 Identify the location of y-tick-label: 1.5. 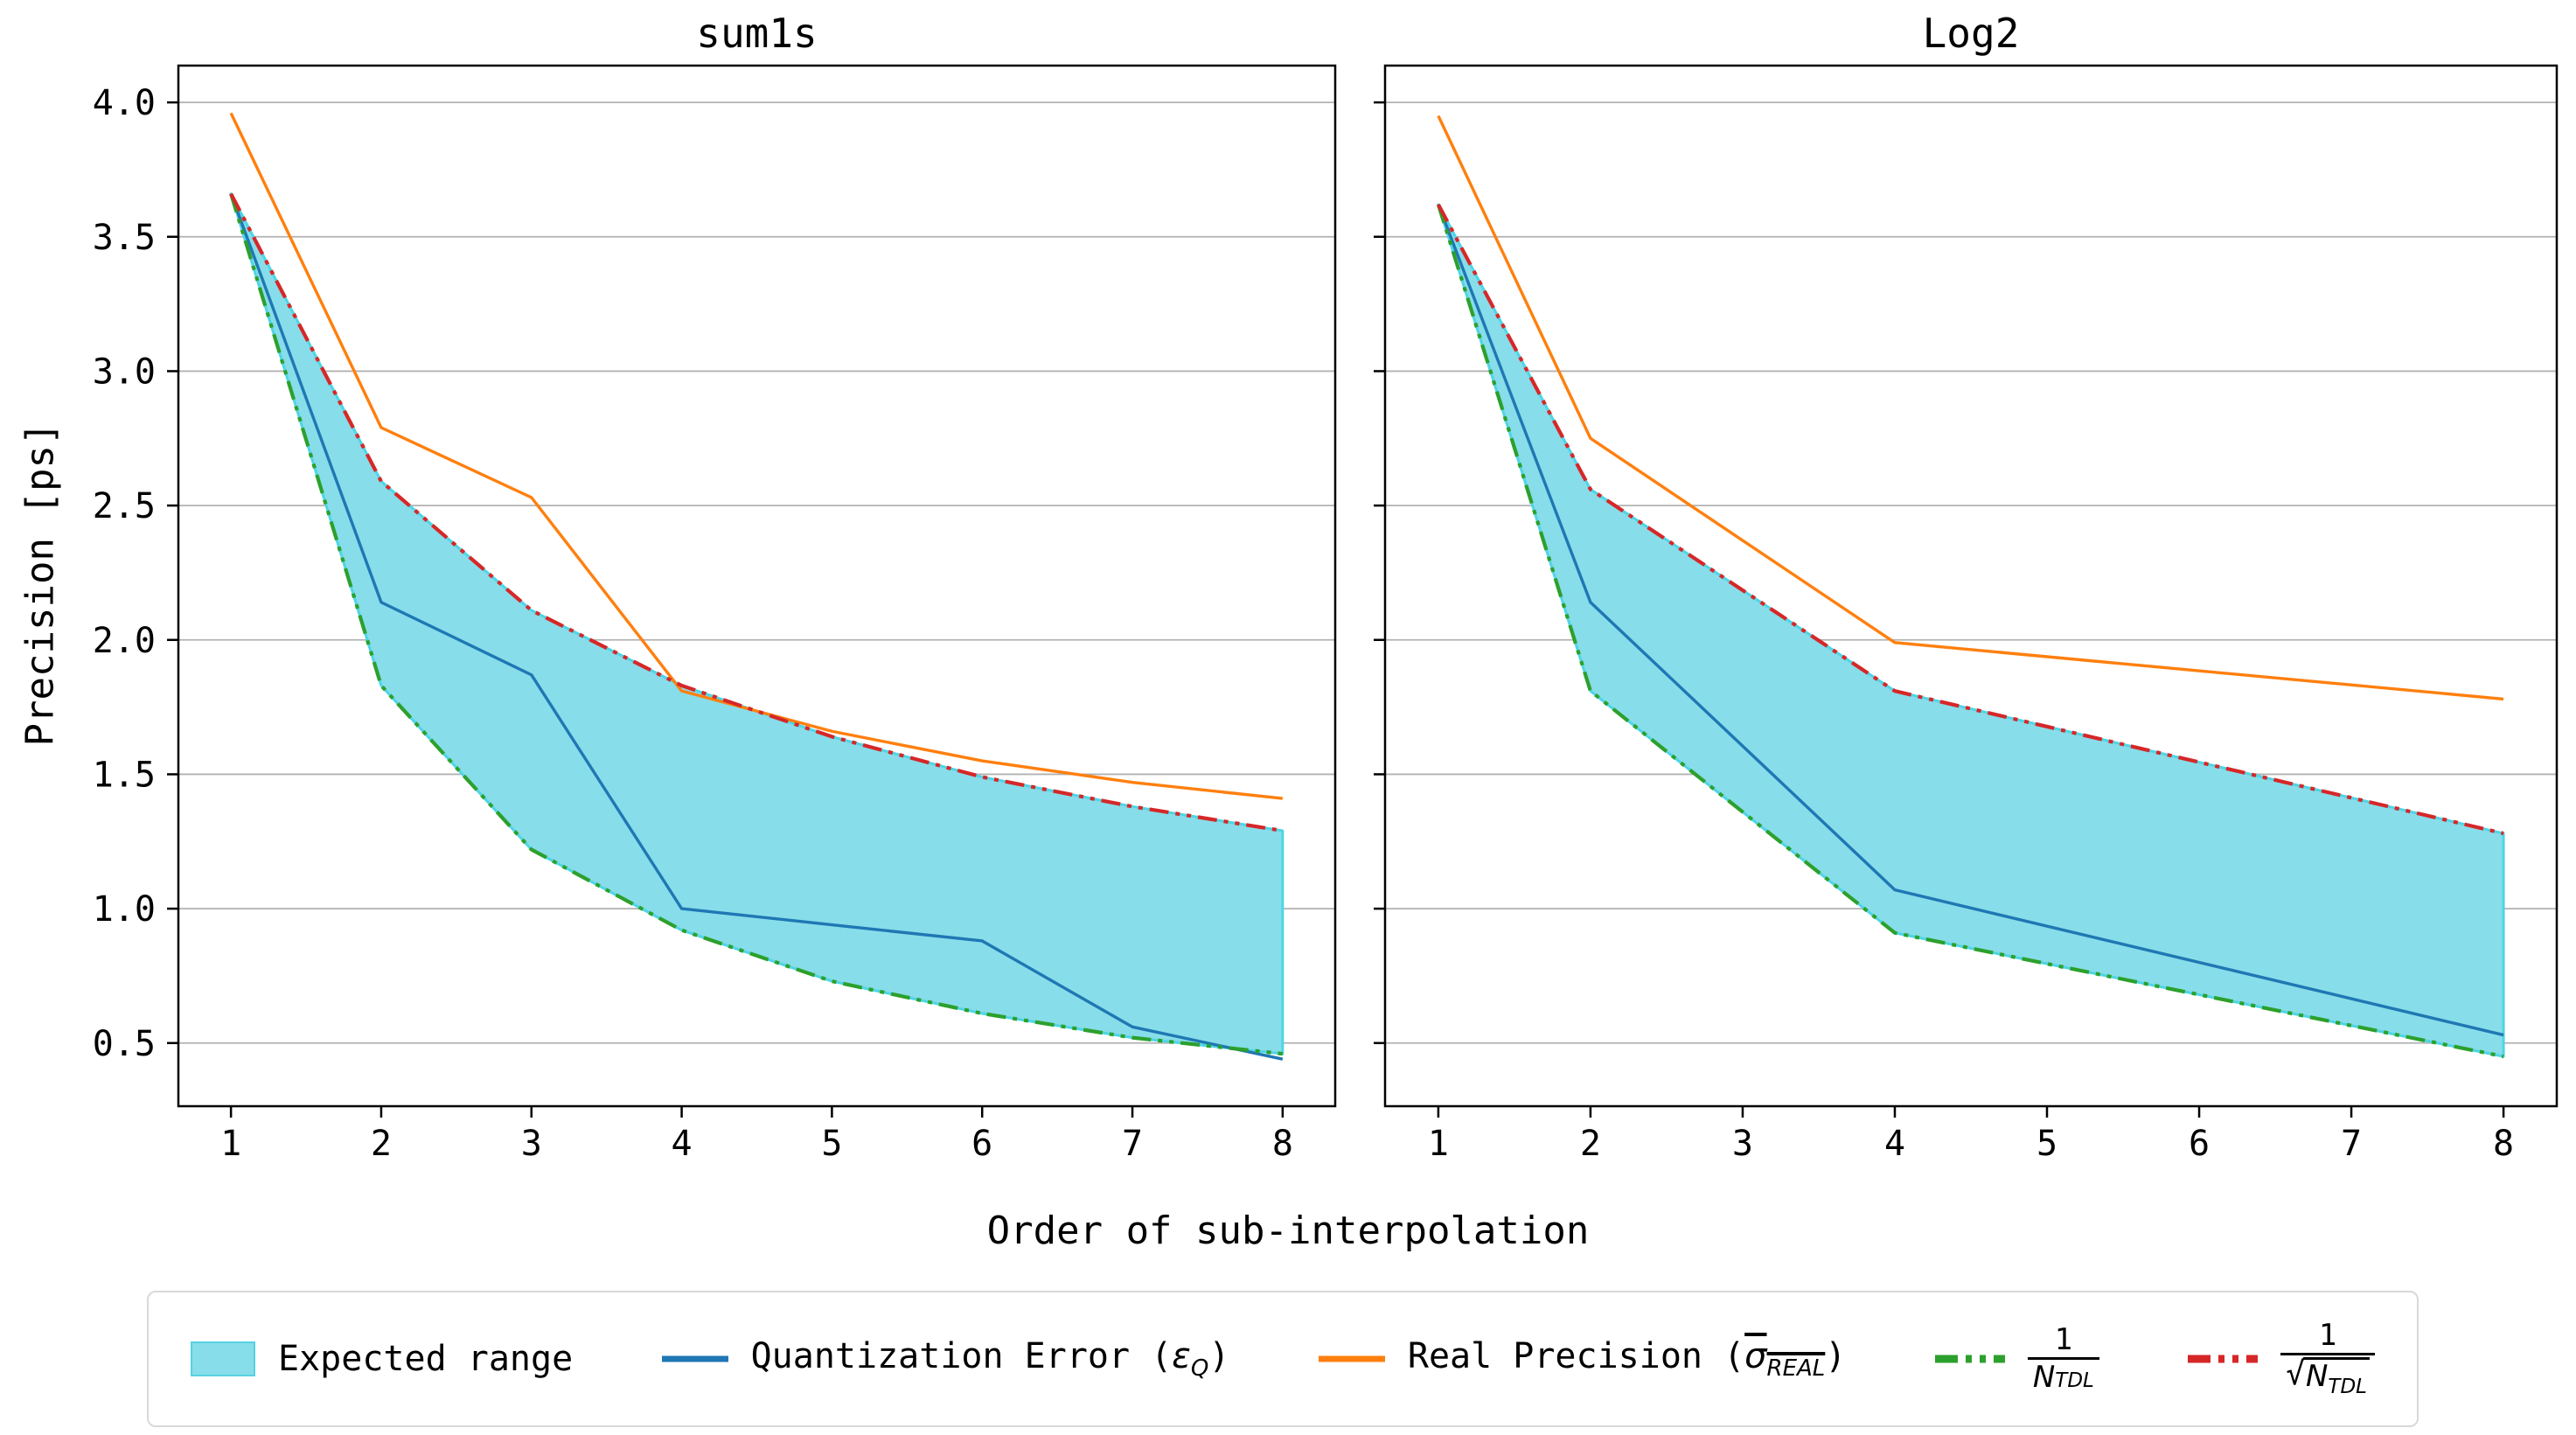
(124, 775).